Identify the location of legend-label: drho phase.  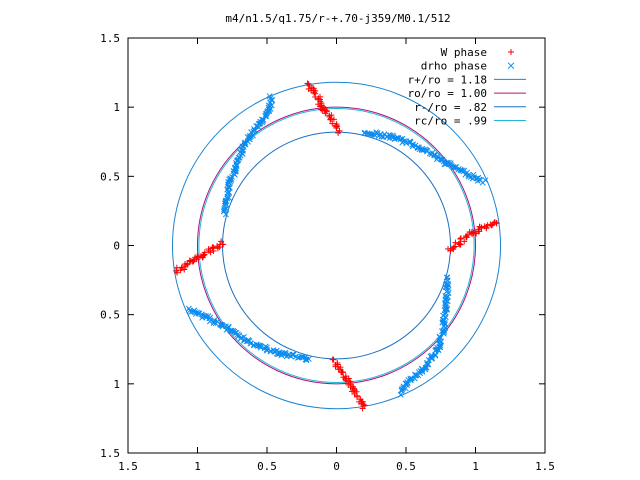
(454, 66).